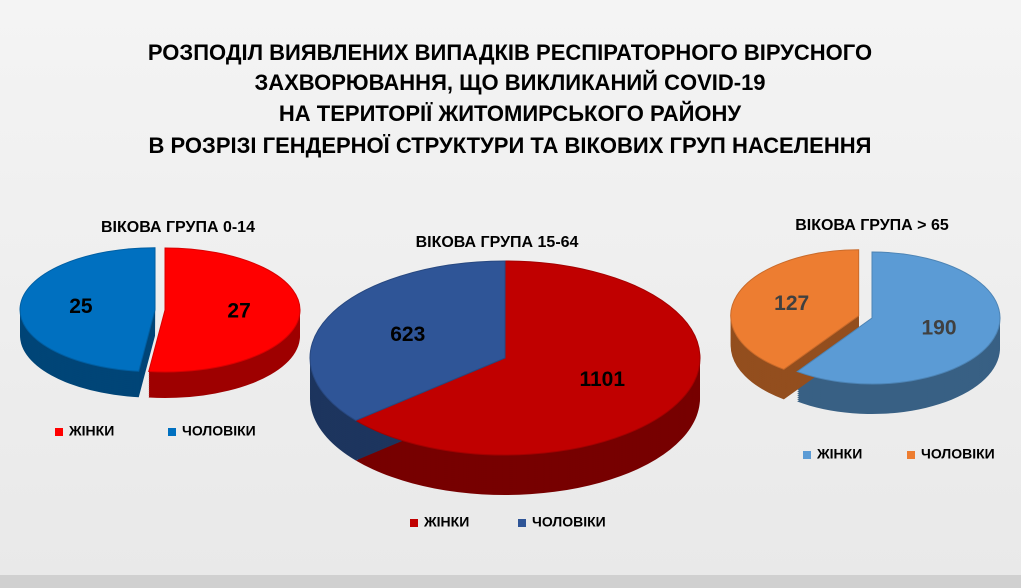 Image resolution: width=1021 pixels, height=588 pixels. What do you see at coordinates (791, 303) in the screenshot?
I see `value-label: 127` at bounding box center [791, 303].